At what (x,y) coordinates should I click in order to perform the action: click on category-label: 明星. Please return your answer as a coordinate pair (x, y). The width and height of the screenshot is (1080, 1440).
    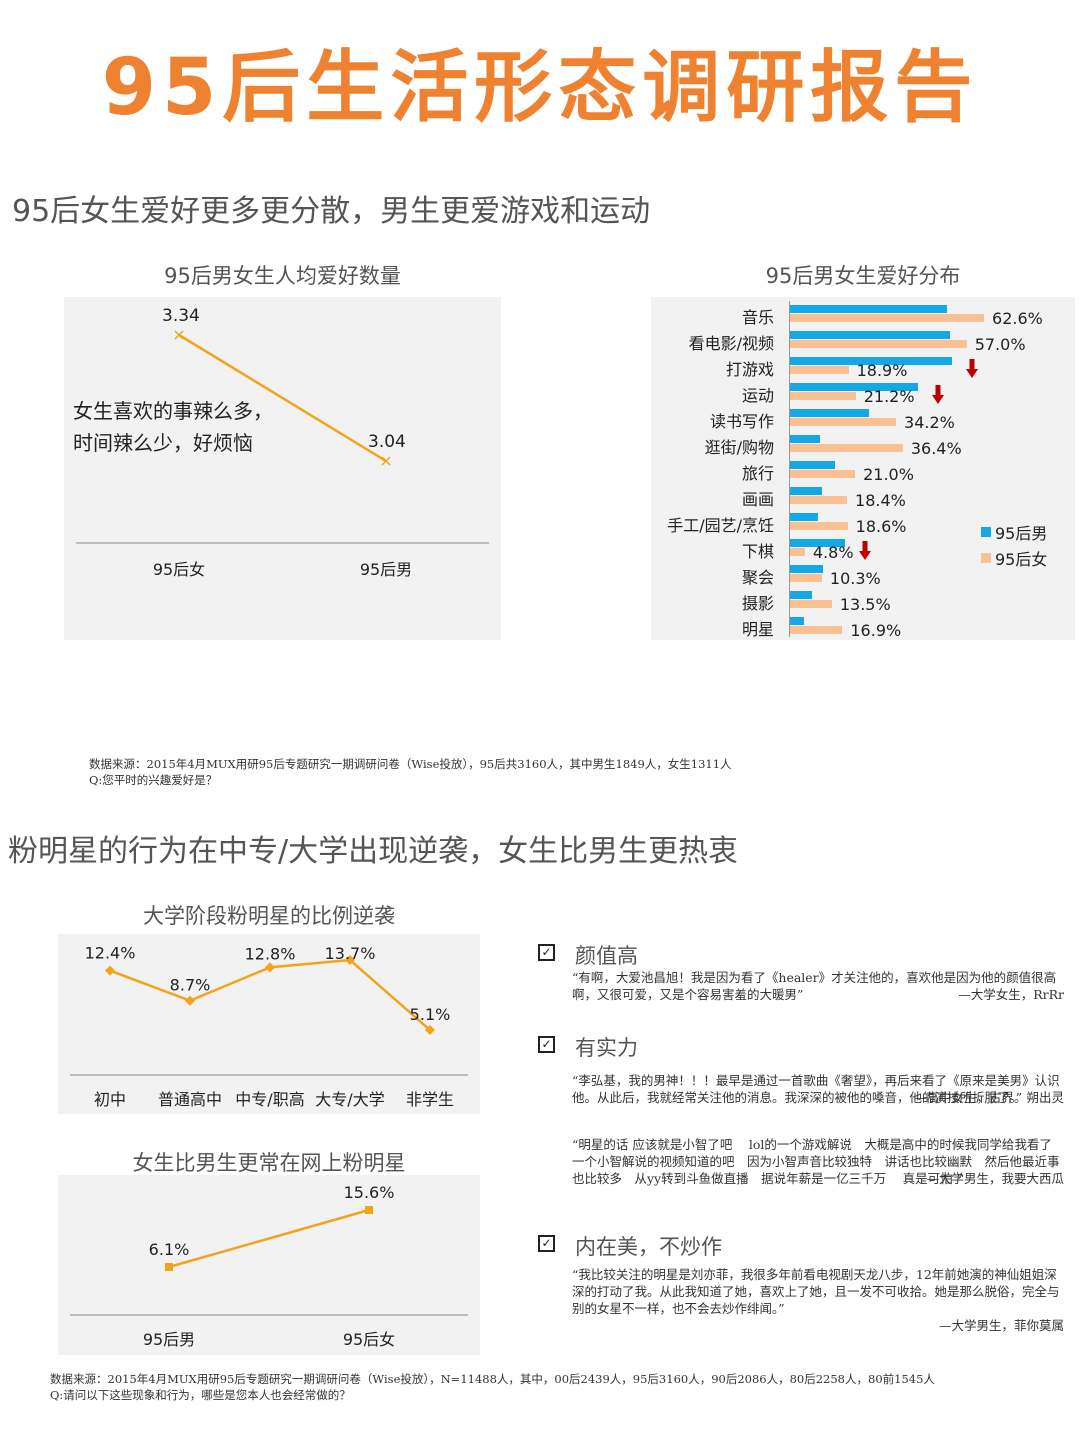
    Looking at the image, I should click on (757, 629).